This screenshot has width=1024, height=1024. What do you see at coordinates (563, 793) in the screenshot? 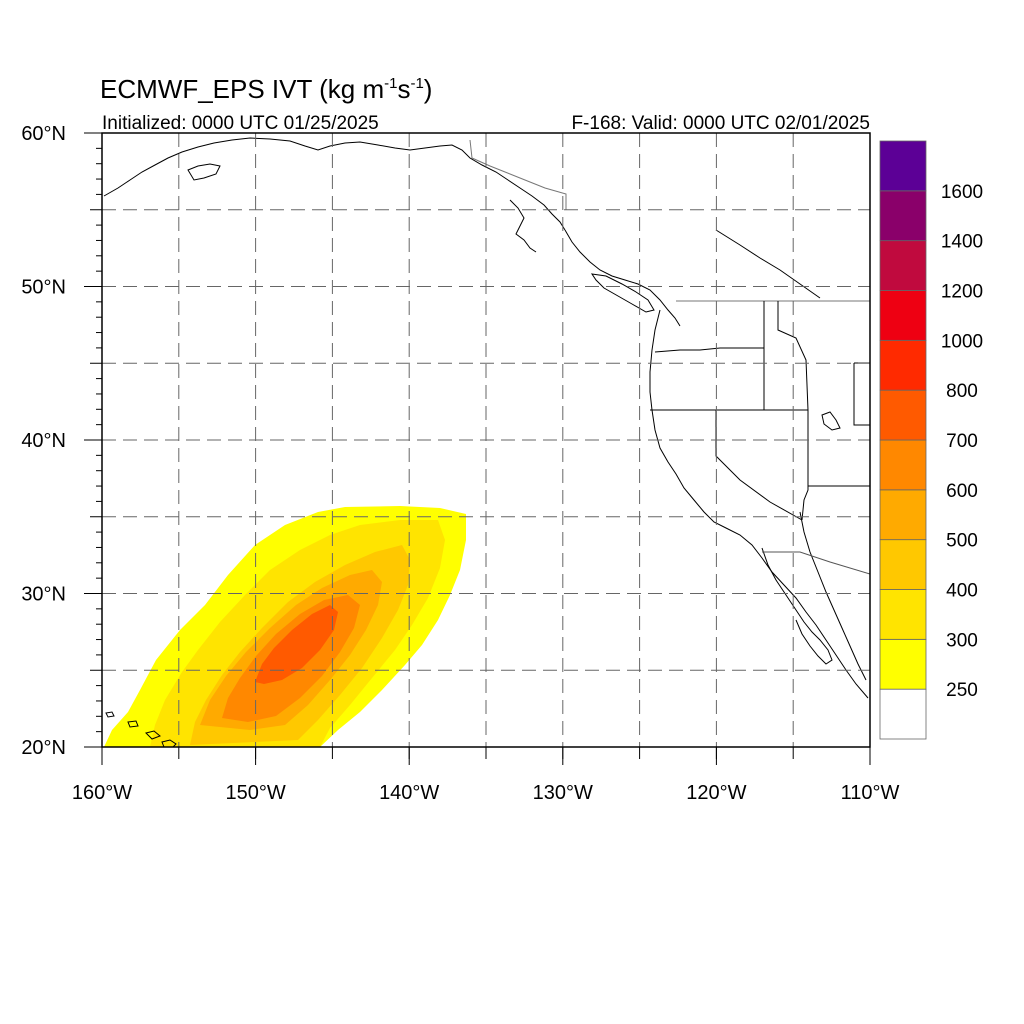
I see `lon-tick-label: 130°W` at bounding box center [563, 793].